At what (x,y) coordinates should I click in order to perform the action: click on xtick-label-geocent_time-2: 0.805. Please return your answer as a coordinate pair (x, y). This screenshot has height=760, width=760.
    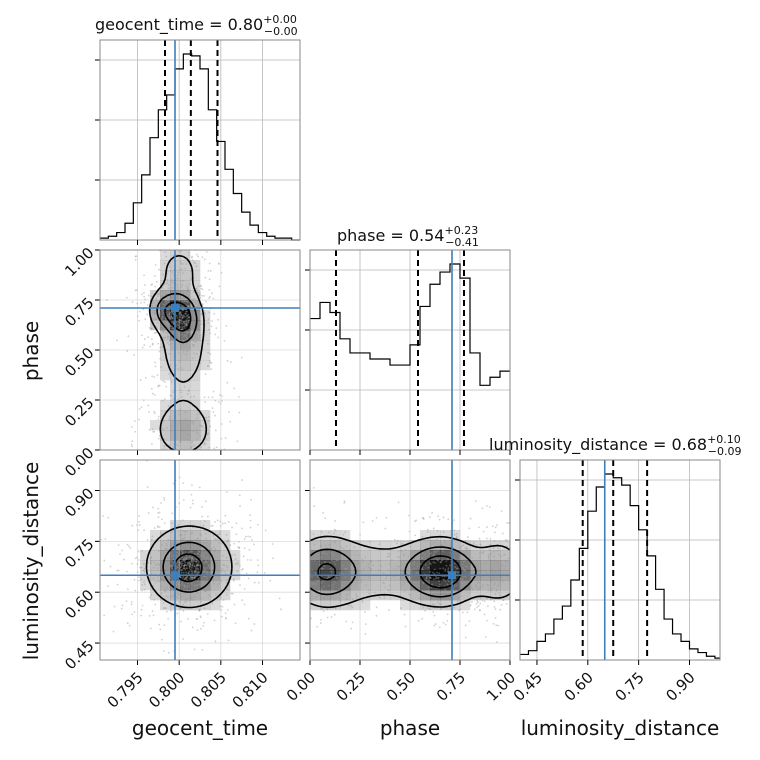
    Looking at the image, I should click on (208, 689).